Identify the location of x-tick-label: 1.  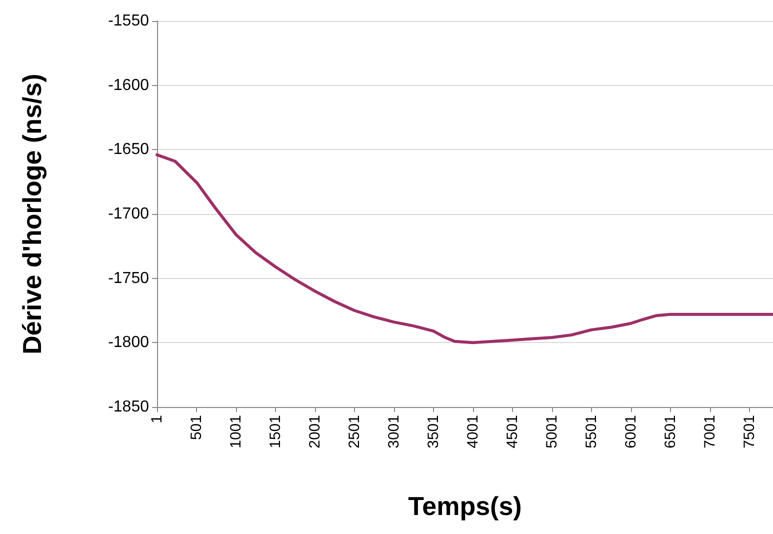
(157, 419).